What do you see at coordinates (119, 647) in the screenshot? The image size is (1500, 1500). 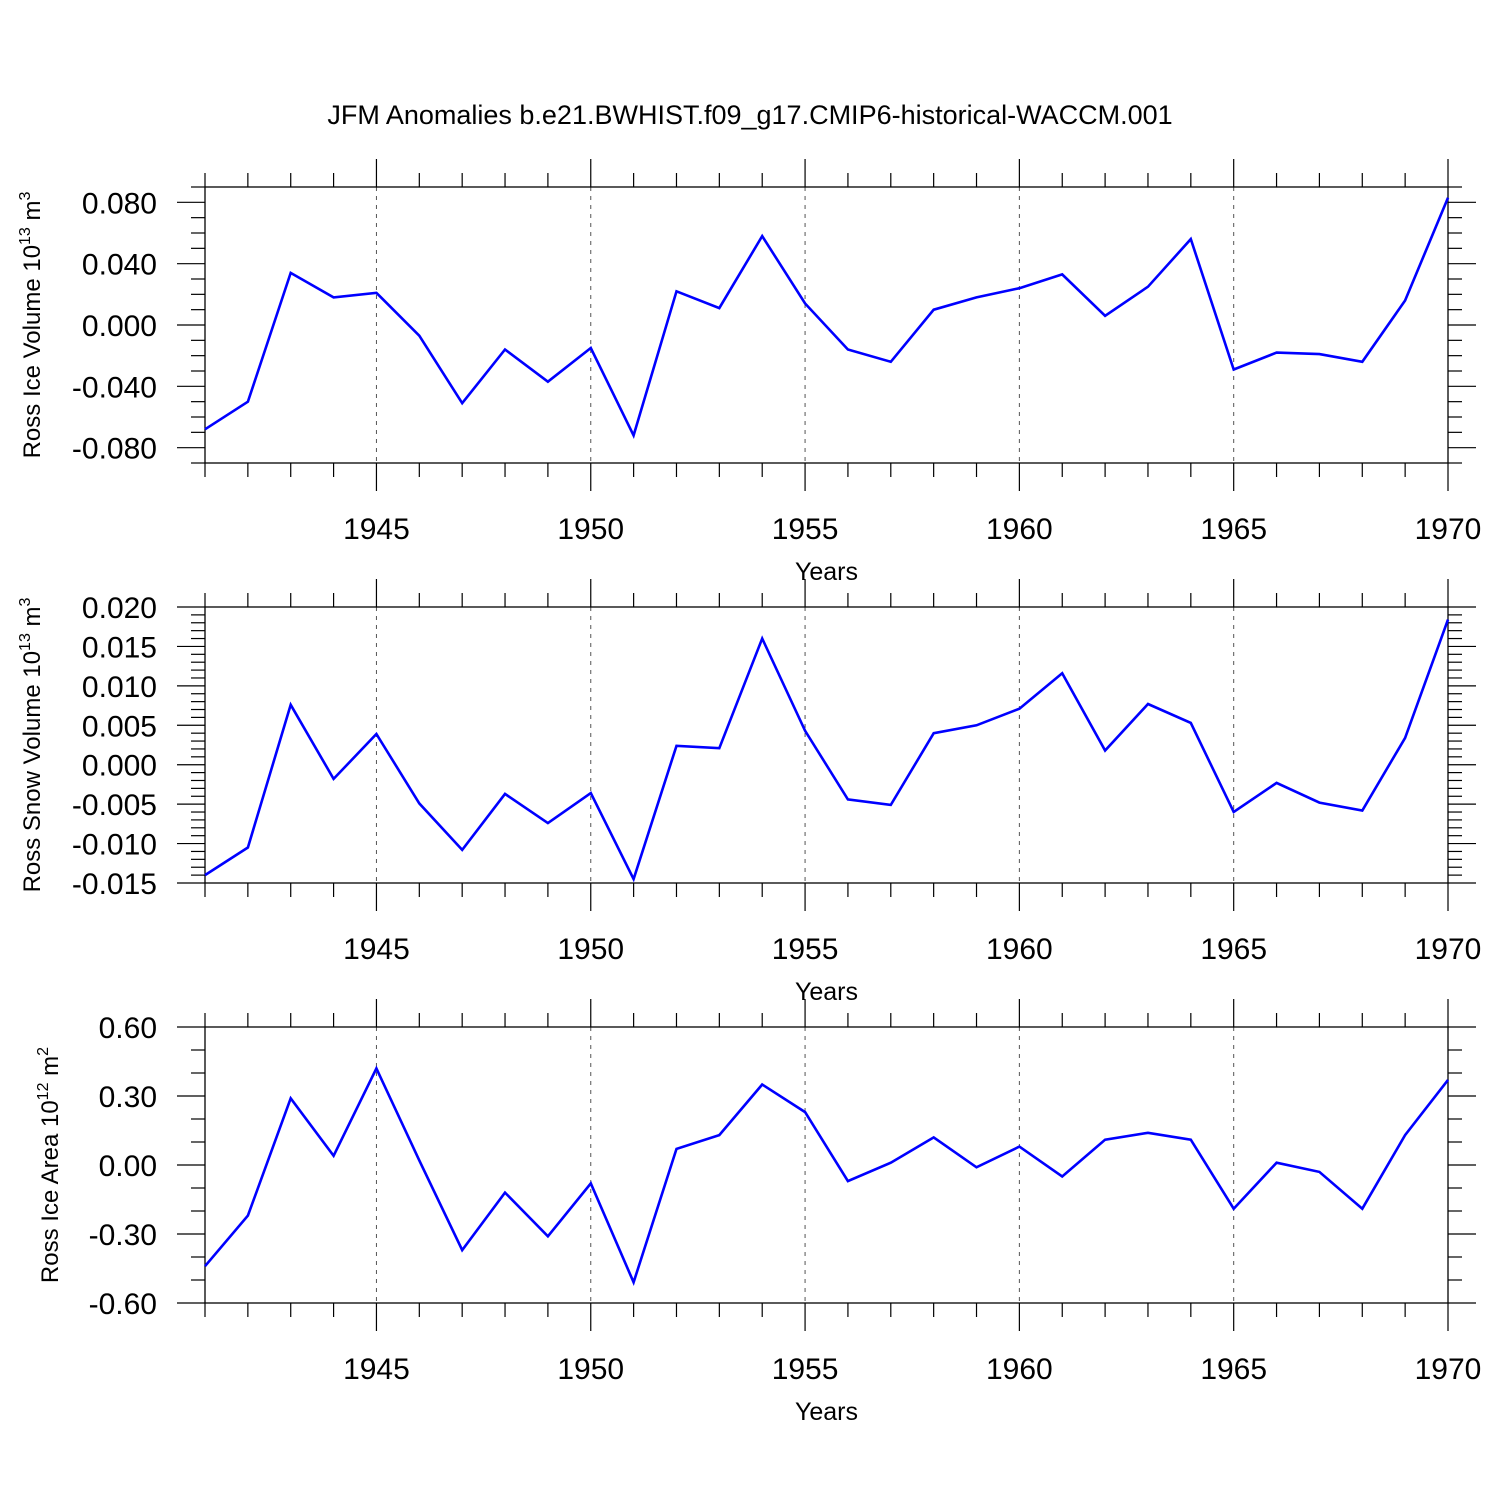 I see `y-tick-label: 0.015` at bounding box center [119, 647].